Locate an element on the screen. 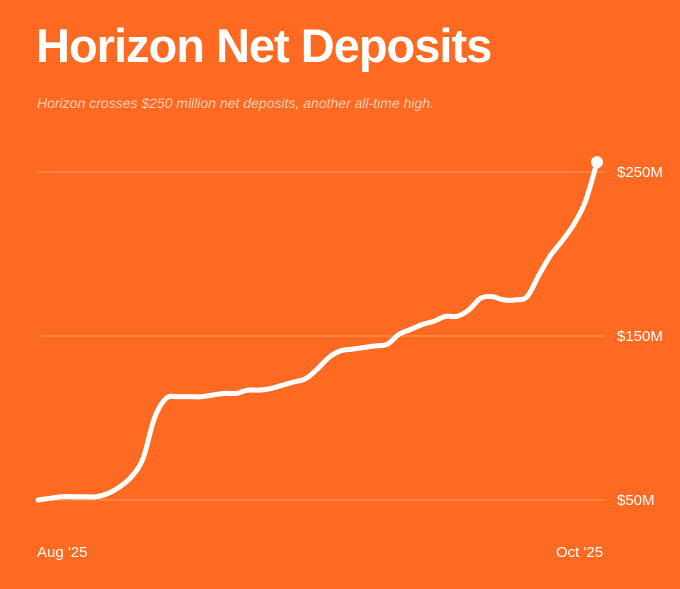 Image resolution: width=680 pixels, height=589 pixels. y-tick-label-0: $50M is located at coordinates (636, 500).